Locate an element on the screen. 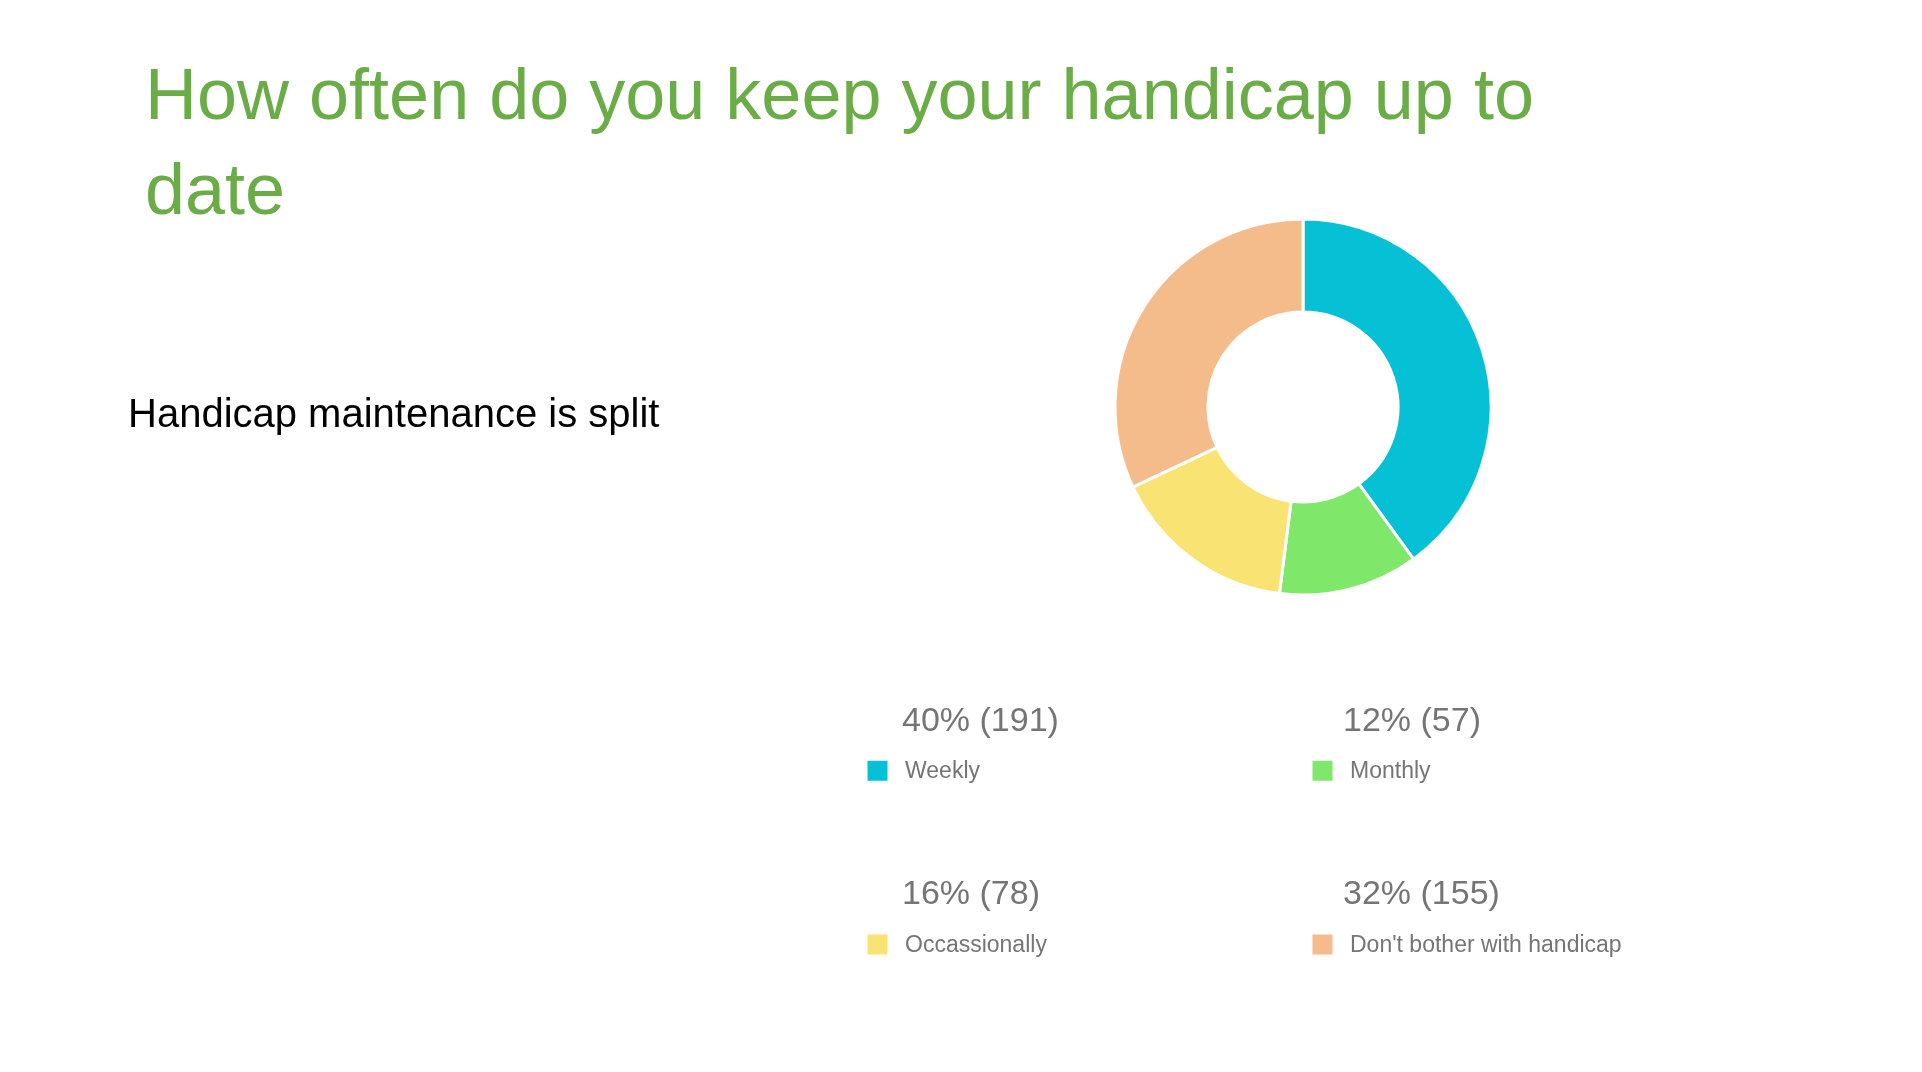 The height and width of the screenshot is (1072, 1922). data-label: 40% (191) is located at coordinates (980, 719).